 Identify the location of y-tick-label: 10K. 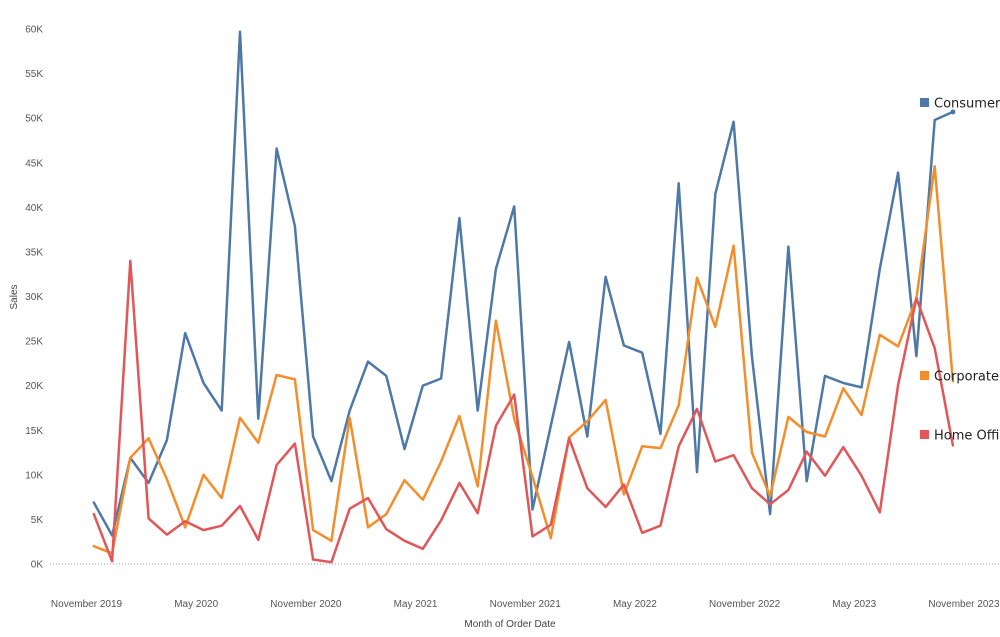
(34, 475).